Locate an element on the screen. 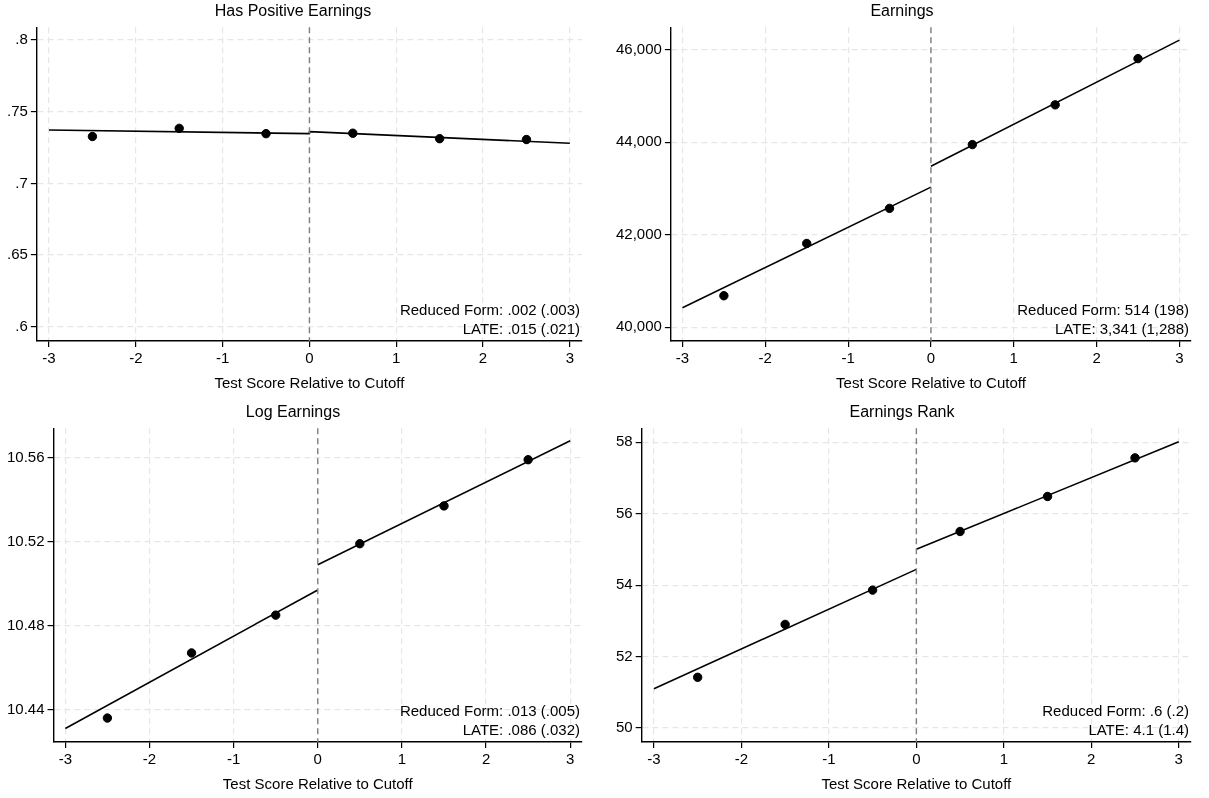 Image resolution: width=1209 pixels, height=798 pixels. annotation: Reduced Form: .6 (.2) is located at coordinates (1115, 710).